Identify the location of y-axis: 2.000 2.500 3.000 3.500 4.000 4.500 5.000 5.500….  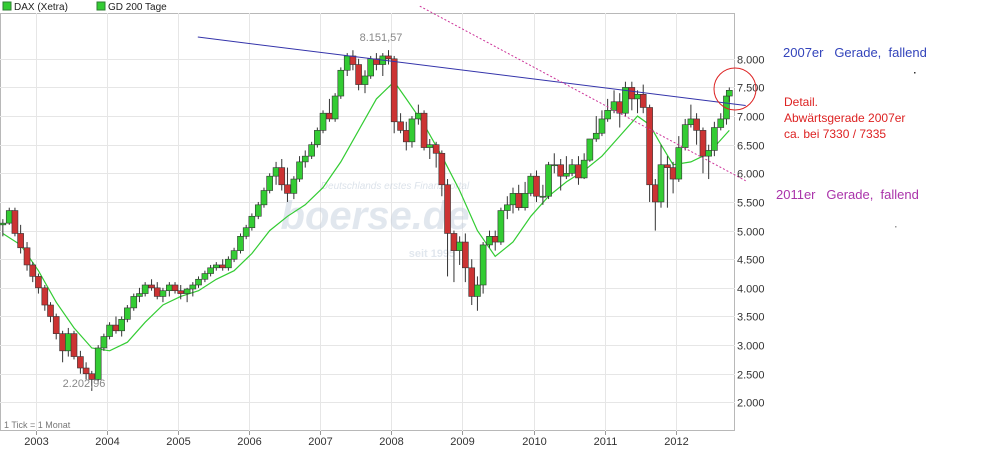
(751, 232).